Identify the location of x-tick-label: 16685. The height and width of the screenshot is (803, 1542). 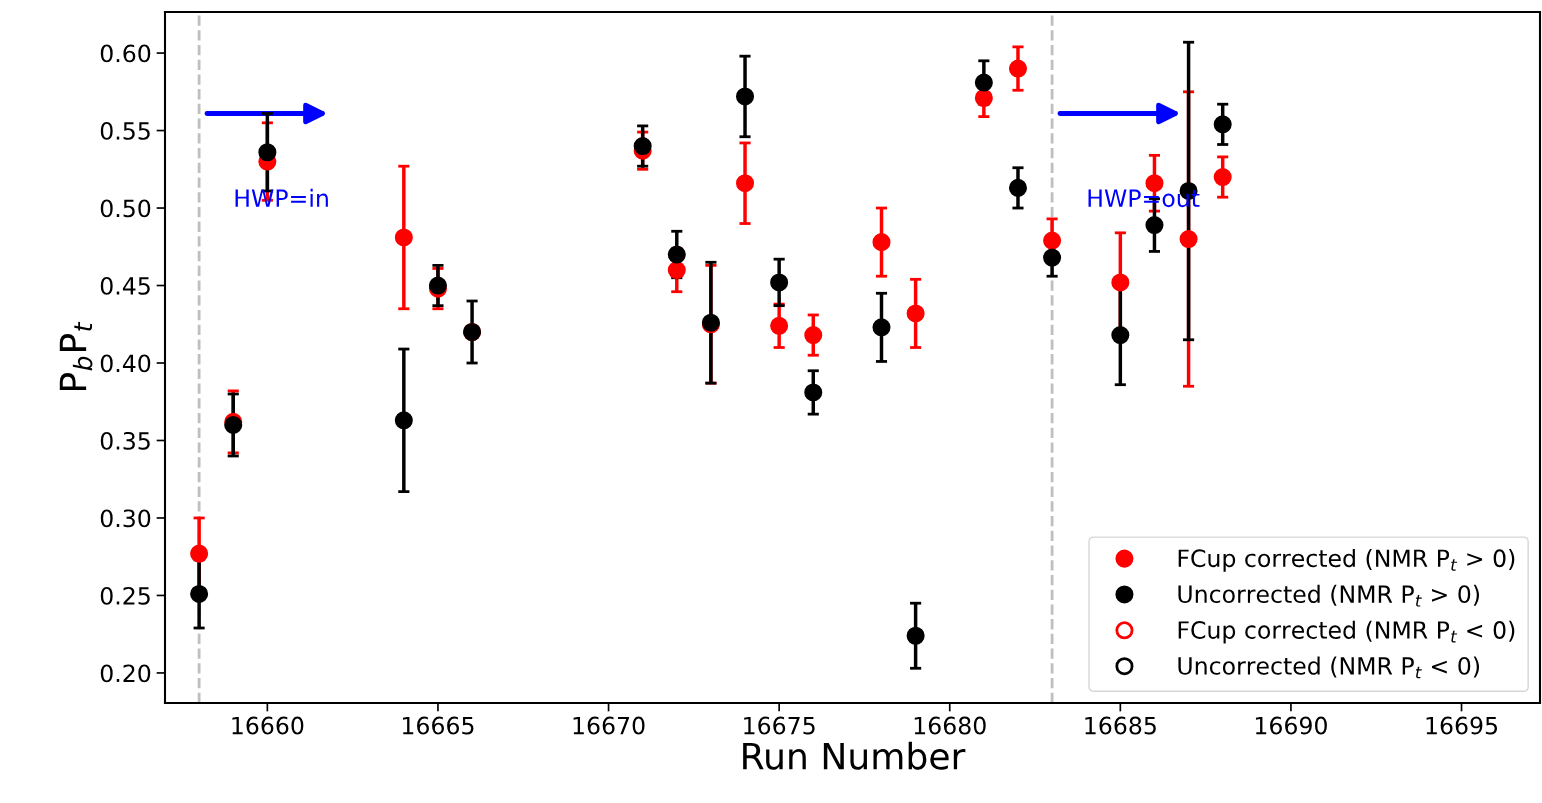
(1120, 725).